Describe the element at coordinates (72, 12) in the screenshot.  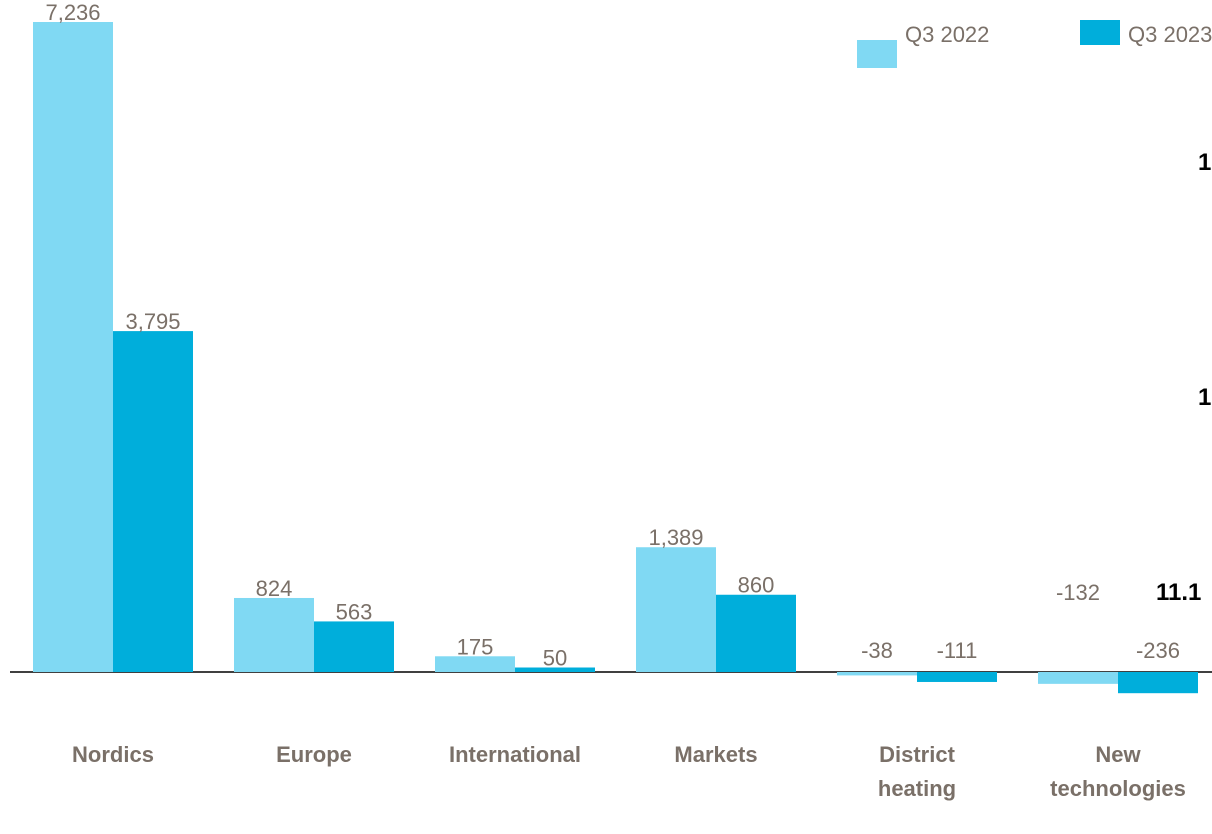
I see `value-label: 7,236` at that location.